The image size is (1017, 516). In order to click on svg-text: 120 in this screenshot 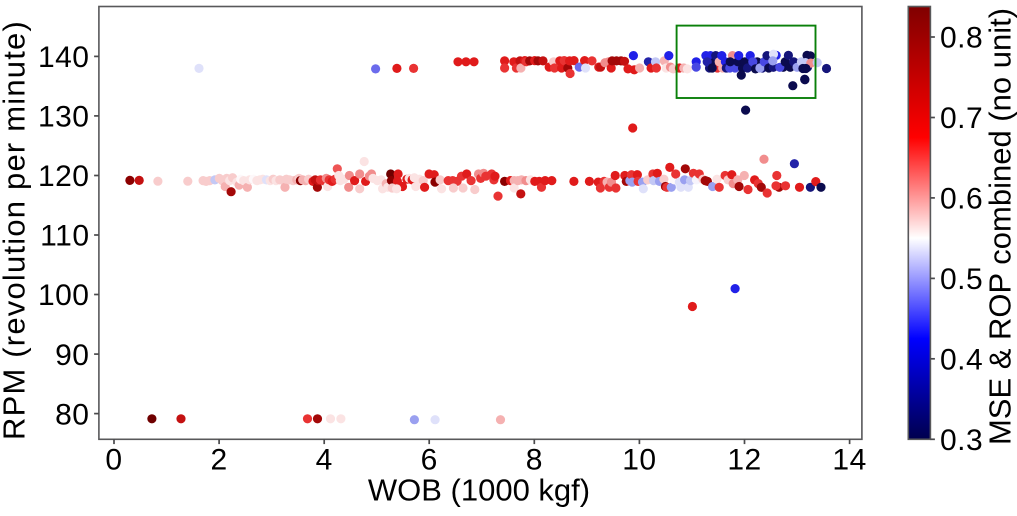, I will do `click(64, 176)`.